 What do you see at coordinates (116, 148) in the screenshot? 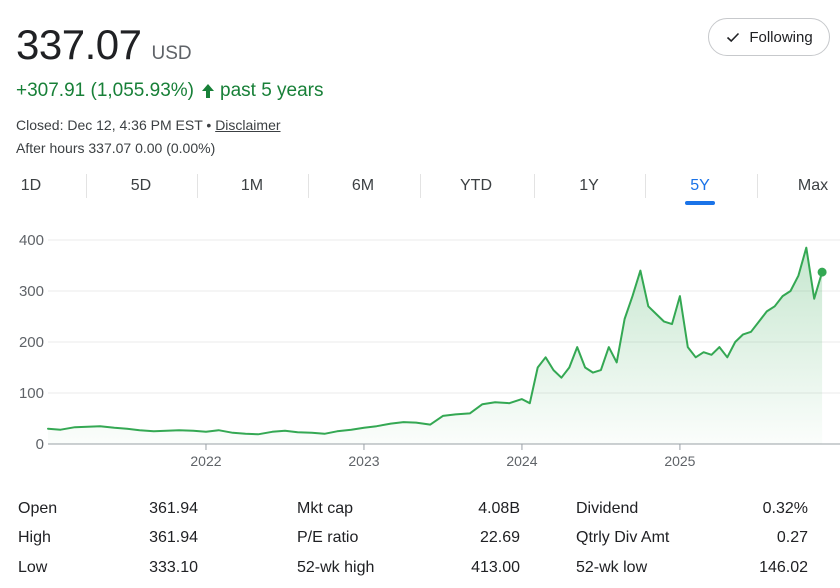
I see `after-hours: After hours 337.07 0.00 (0.00%)` at bounding box center [116, 148].